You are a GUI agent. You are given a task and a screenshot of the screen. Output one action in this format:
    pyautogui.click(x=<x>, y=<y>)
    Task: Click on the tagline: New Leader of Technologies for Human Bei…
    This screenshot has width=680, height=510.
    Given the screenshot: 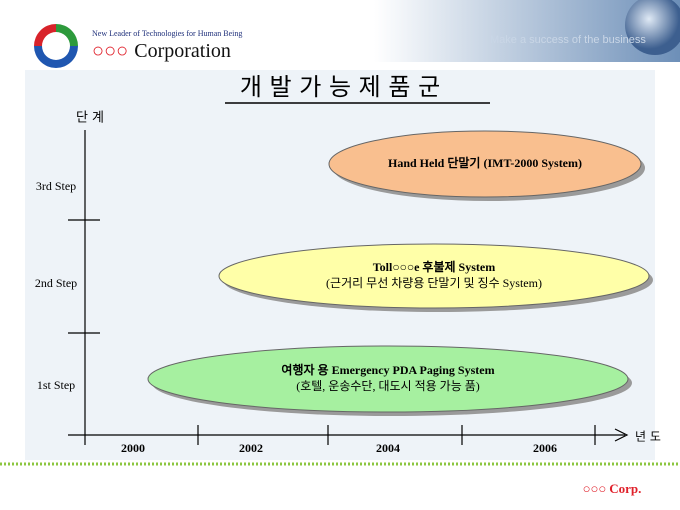 What is the action you would take?
    pyautogui.click(x=167, y=33)
    